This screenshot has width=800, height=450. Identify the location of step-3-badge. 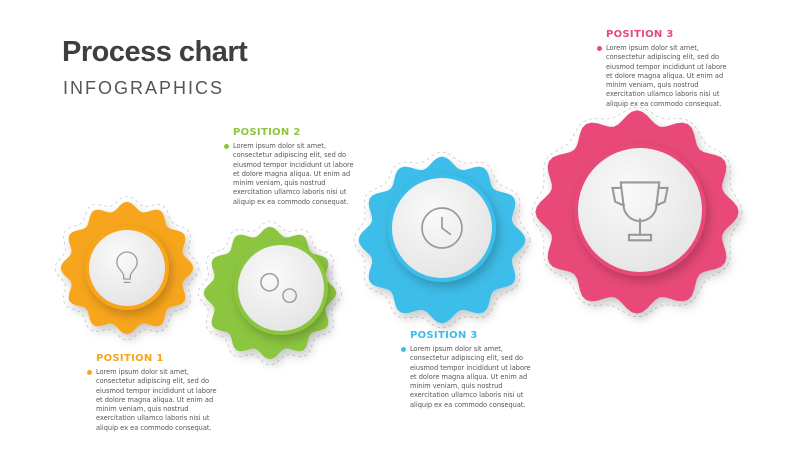
(442, 240).